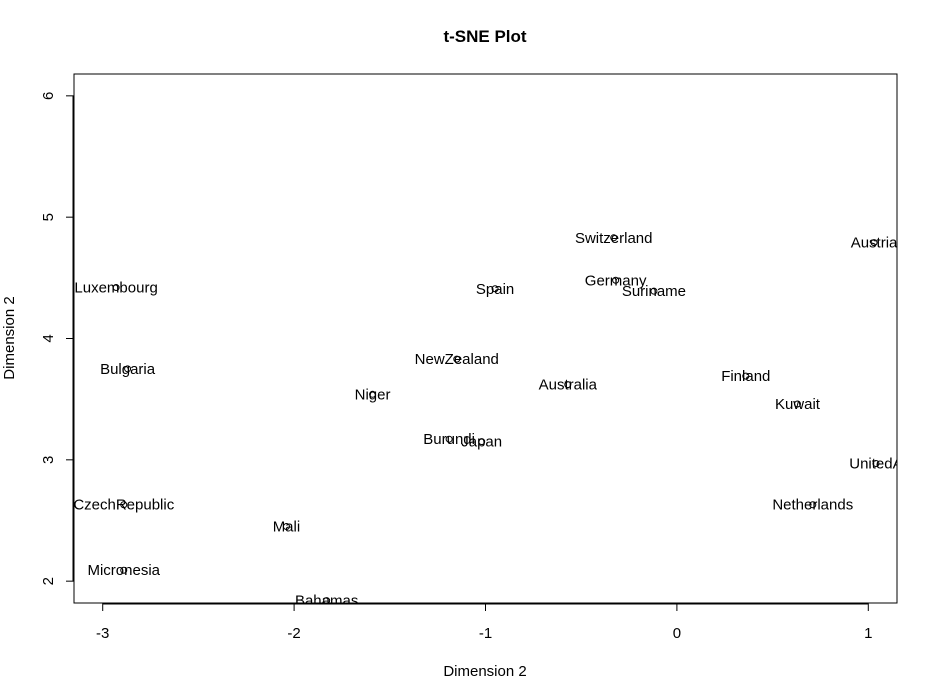  I want to click on point-label: Burundi, so click(449, 439).